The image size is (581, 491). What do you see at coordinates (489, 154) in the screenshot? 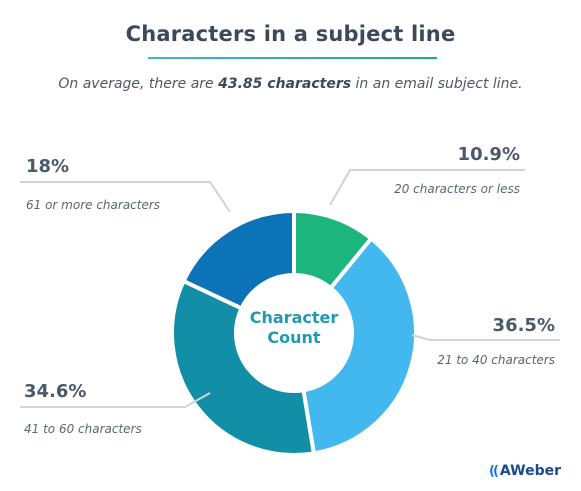
I see `slice-1-value: 10.9%` at bounding box center [489, 154].